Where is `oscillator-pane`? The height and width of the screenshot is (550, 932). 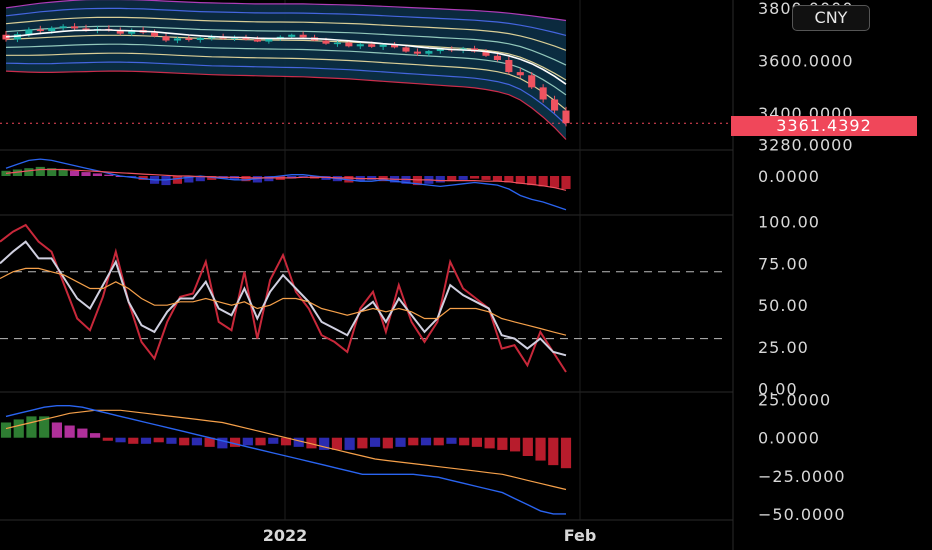
oscillator-pane is located at coordinates (286, 184).